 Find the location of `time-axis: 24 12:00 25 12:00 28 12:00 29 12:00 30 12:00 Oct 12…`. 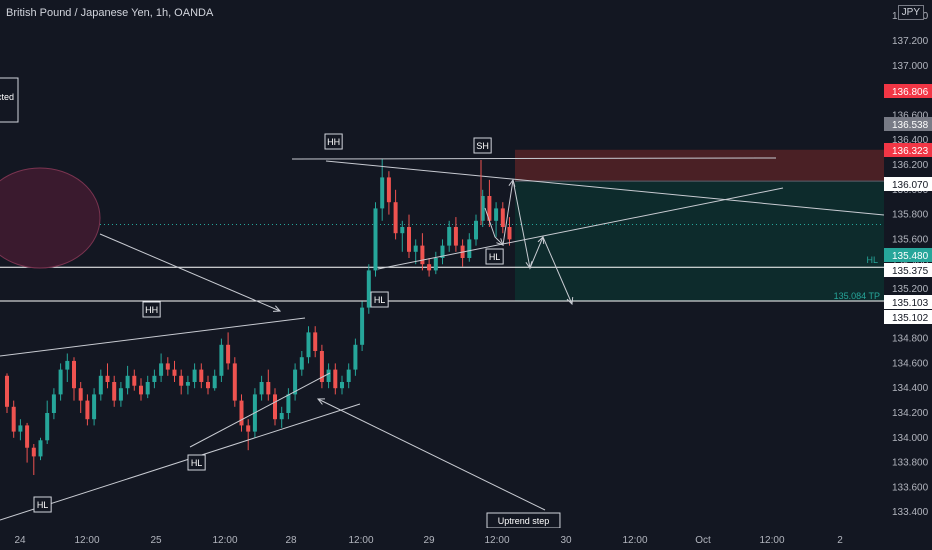

time-axis: 24 12:00 25 12:00 28 12:00 29 12:00 30 12:00 Oct 12… is located at coordinates (442, 539).